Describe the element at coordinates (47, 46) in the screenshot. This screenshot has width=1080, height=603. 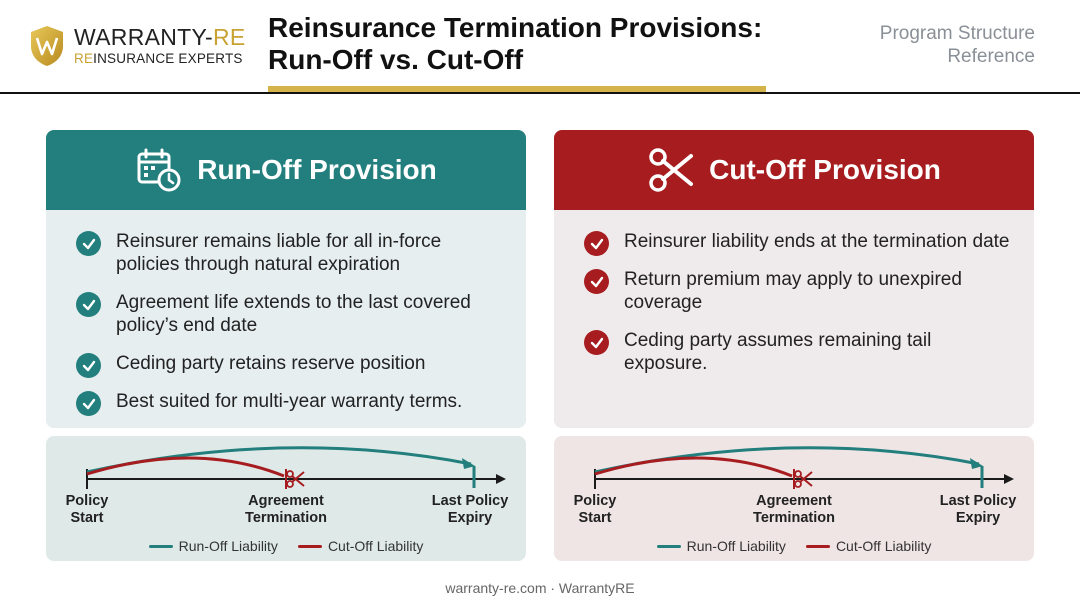
I see `shield-logo-icon` at that location.